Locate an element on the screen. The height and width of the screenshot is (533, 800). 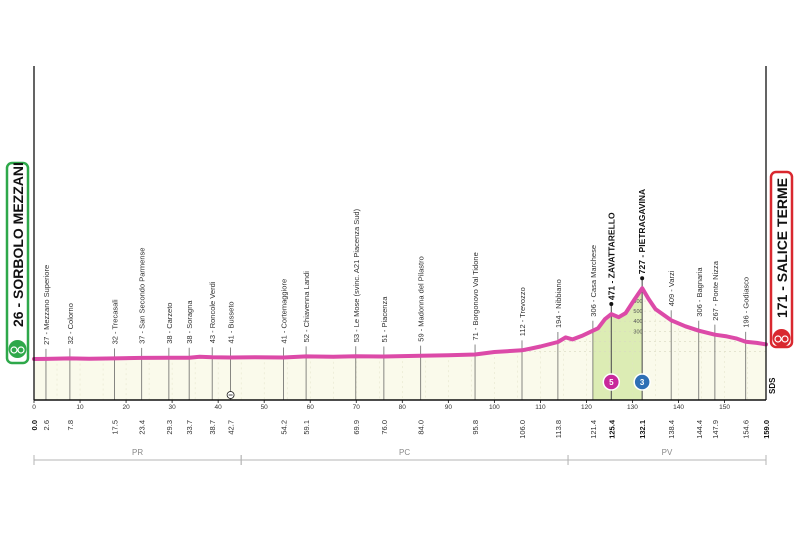
waypoint-km-label: 17.5 is located at coordinates (115, 427).